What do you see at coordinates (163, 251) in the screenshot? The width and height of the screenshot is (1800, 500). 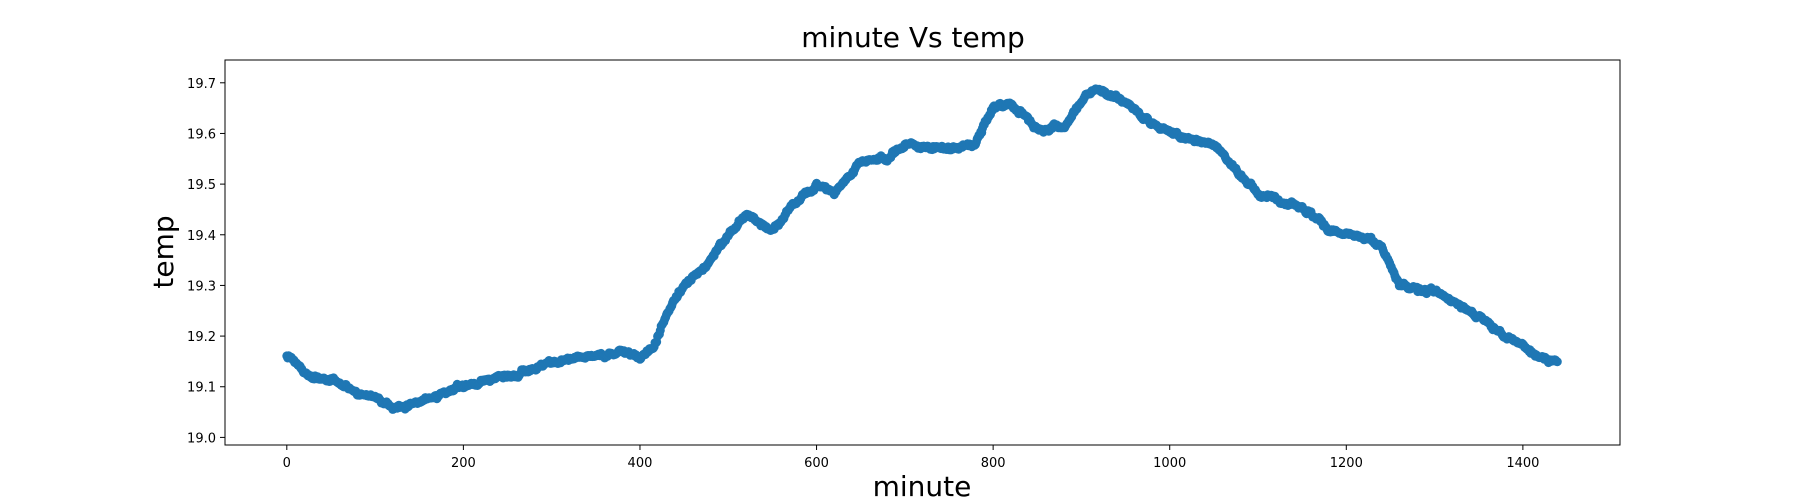 I see `y-axis-label: temp` at bounding box center [163, 251].